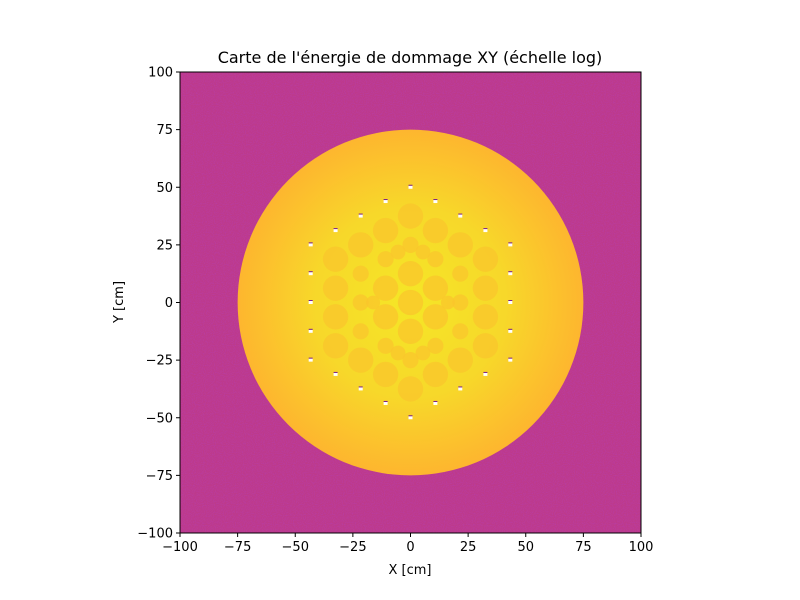  What do you see at coordinates (352, 547) in the screenshot?
I see `x-tick-label: −25` at bounding box center [352, 547].